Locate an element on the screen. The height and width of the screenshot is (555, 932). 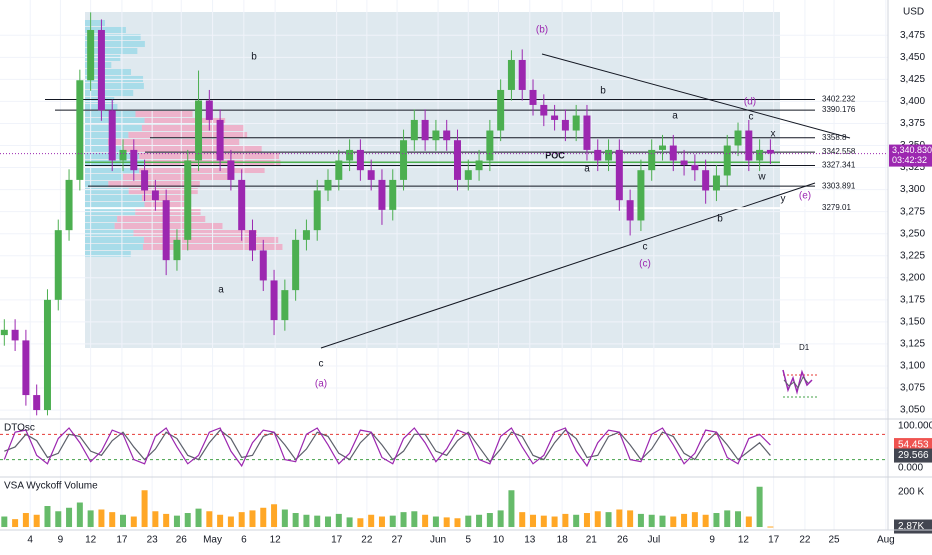
inset-label: D1 is located at coordinates (804, 347).